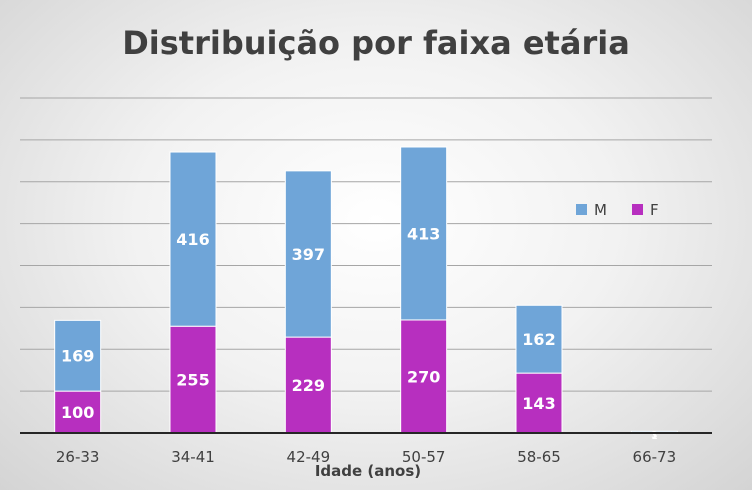 The width and height of the screenshot is (752, 495). What do you see at coordinates (376, 43) in the screenshot?
I see `chart-title: Distribuição por faixa etária` at bounding box center [376, 43].